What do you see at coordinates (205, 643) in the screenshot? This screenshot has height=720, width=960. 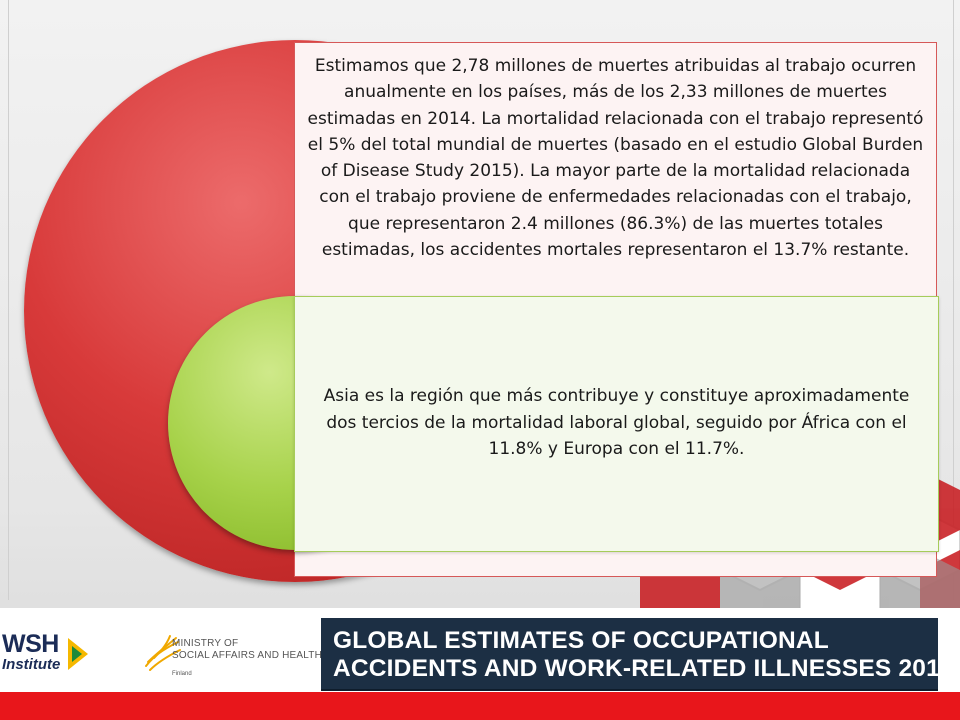 I see `ministry-name-line1: MINISTRY OF` at bounding box center [205, 643].